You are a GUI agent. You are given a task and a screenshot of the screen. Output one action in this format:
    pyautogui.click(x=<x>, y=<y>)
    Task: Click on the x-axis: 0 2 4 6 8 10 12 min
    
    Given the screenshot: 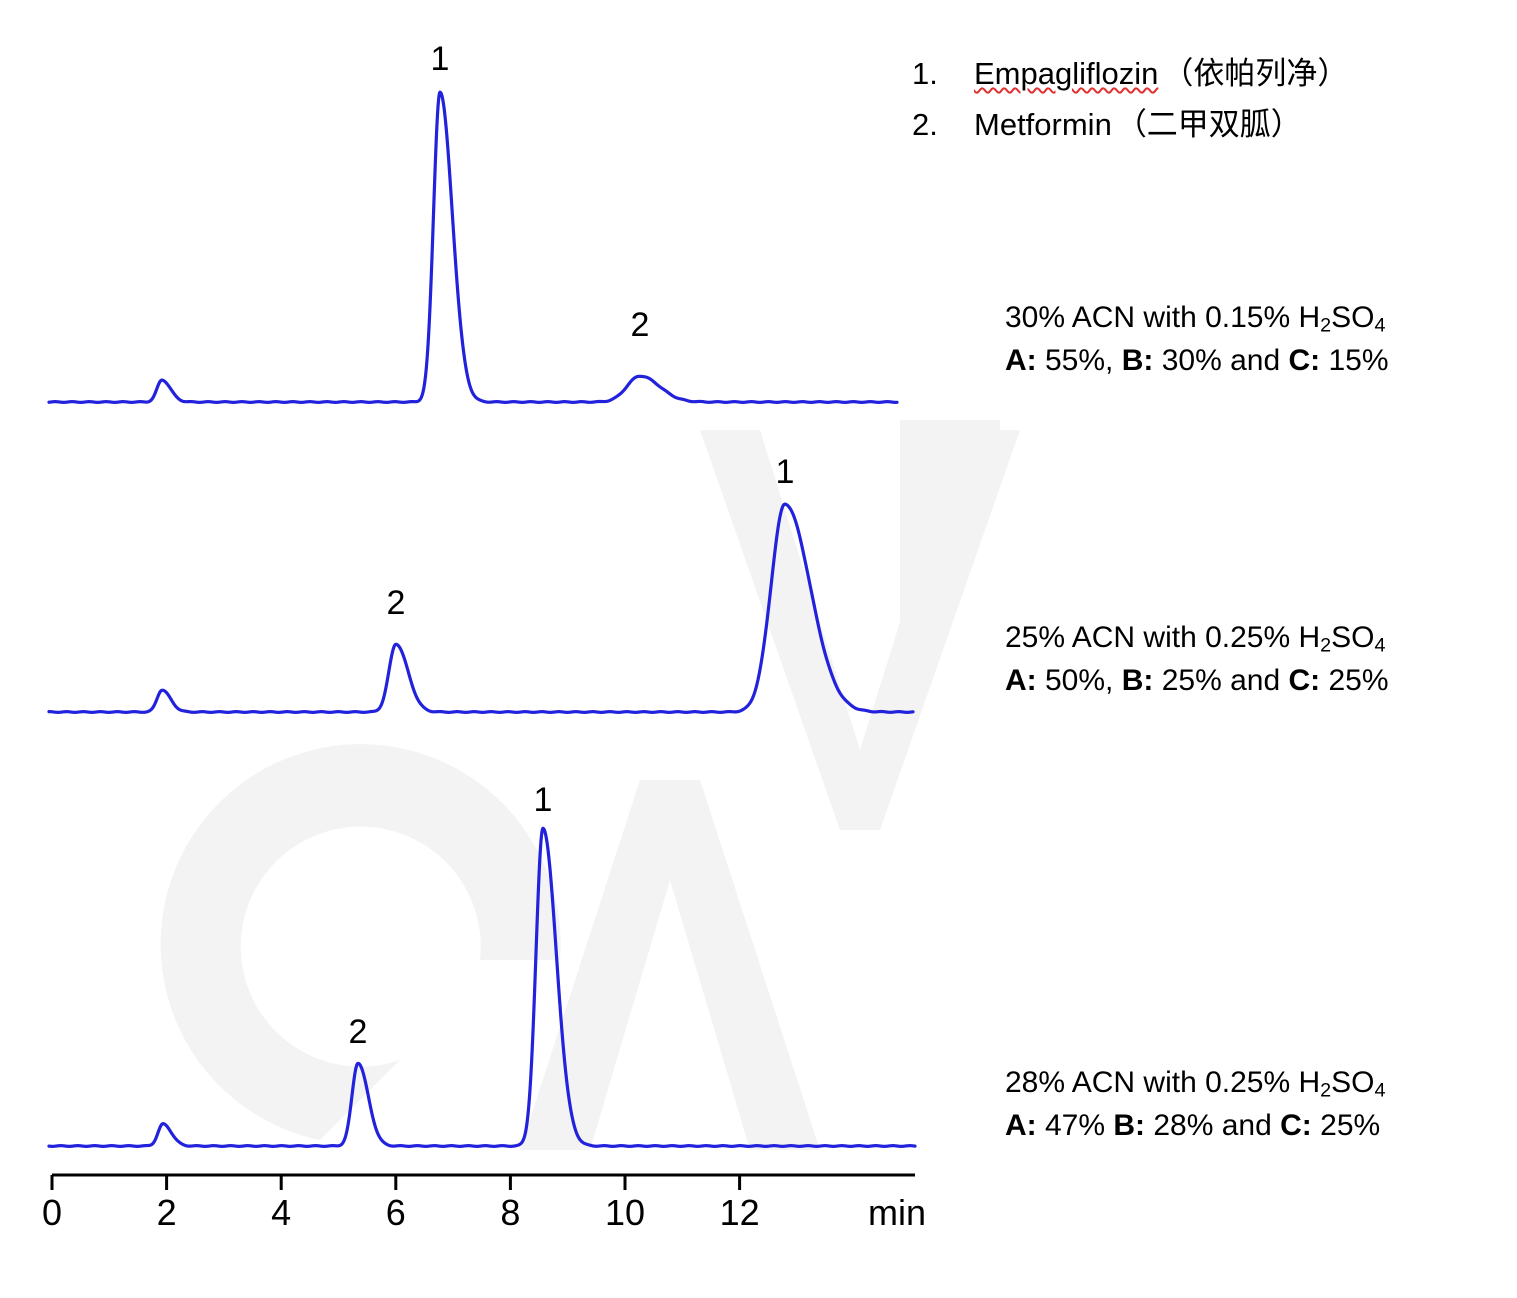 What is the action you would take?
    pyautogui.click(x=490, y=1203)
    